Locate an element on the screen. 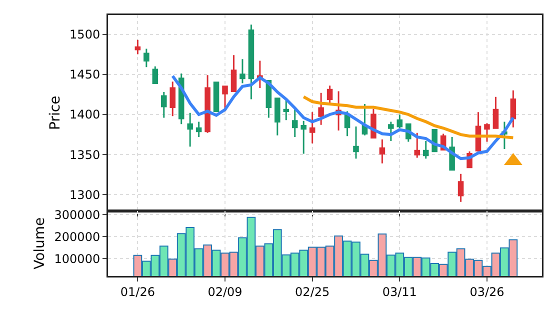  y-tick-label: 1500 is located at coordinates (85, 34).